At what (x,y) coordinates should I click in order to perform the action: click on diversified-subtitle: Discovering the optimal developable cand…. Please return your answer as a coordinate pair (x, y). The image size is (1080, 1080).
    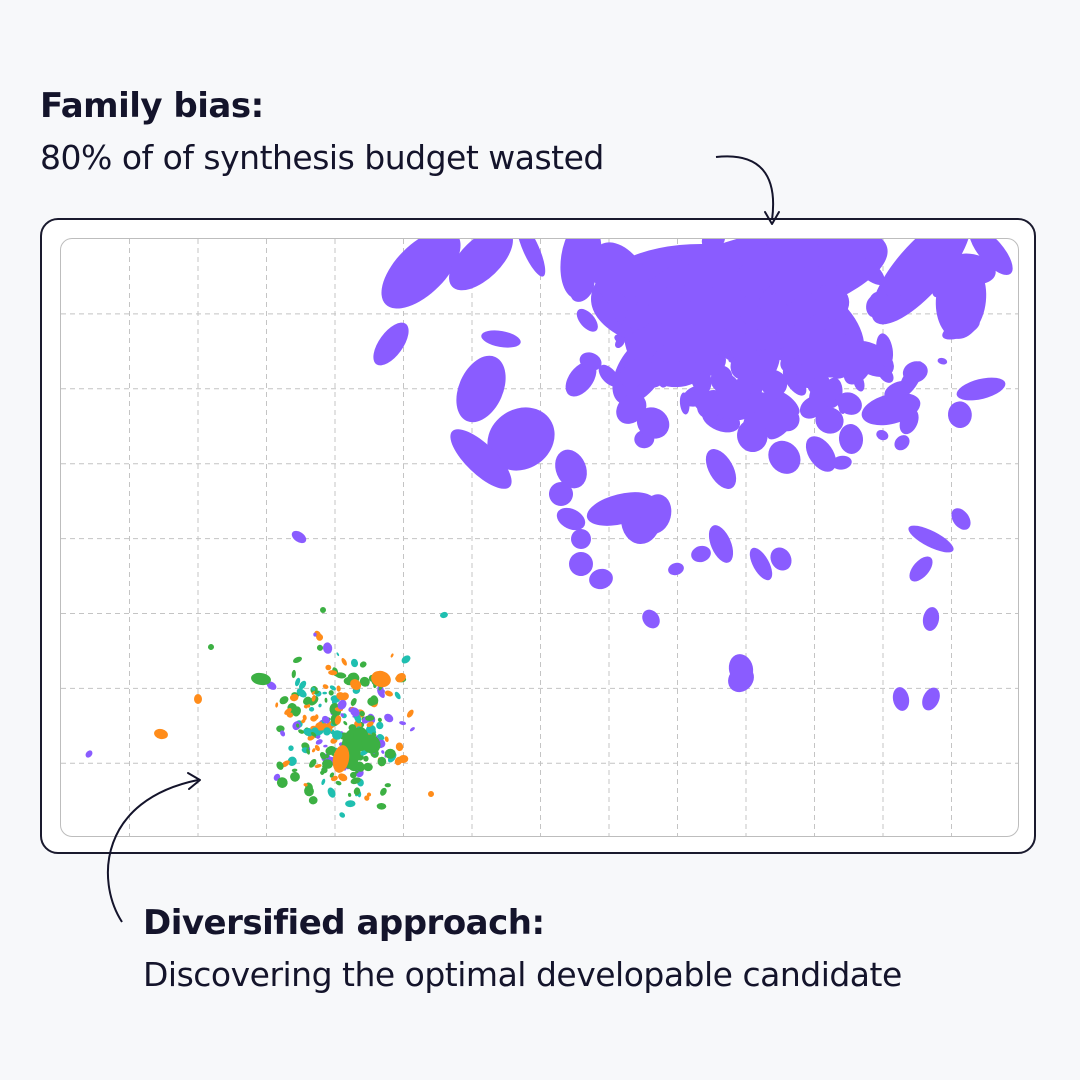
    Looking at the image, I should click on (522, 974).